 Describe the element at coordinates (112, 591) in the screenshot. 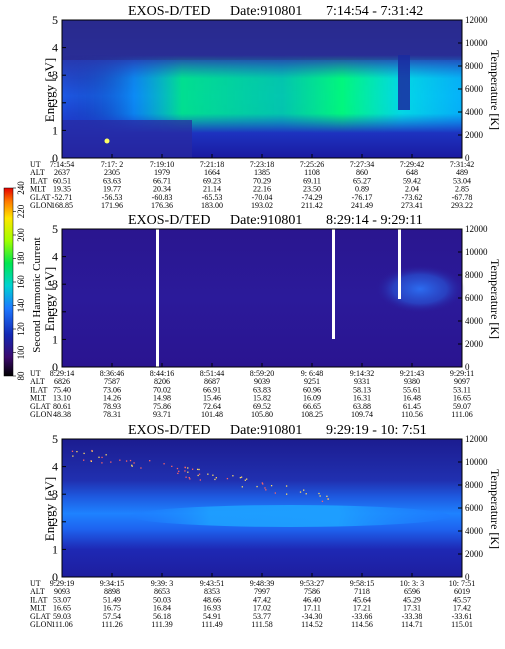

I see `panel-3-ephemeris-cell: 8898` at that location.